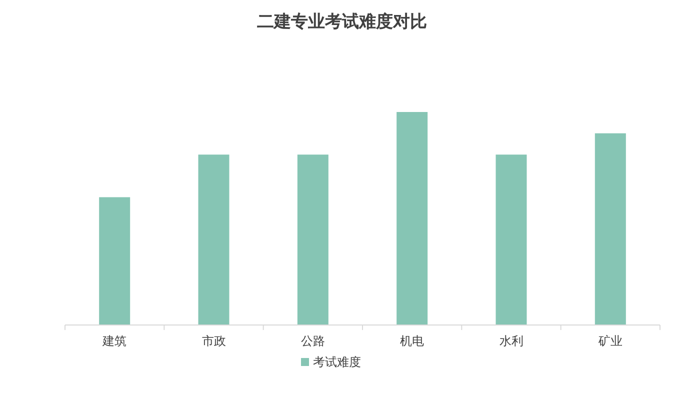 The image size is (684, 410). What do you see at coordinates (214, 341) in the screenshot?
I see `x-tick-label: 市政` at bounding box center [214, 341].